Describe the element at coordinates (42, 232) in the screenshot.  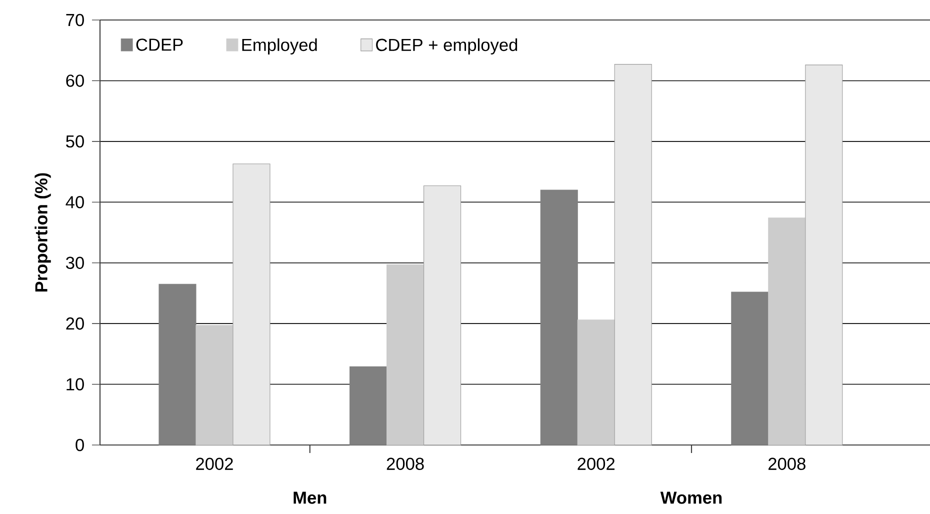
I see `y-axis-title: Proportion (%)` at that location.